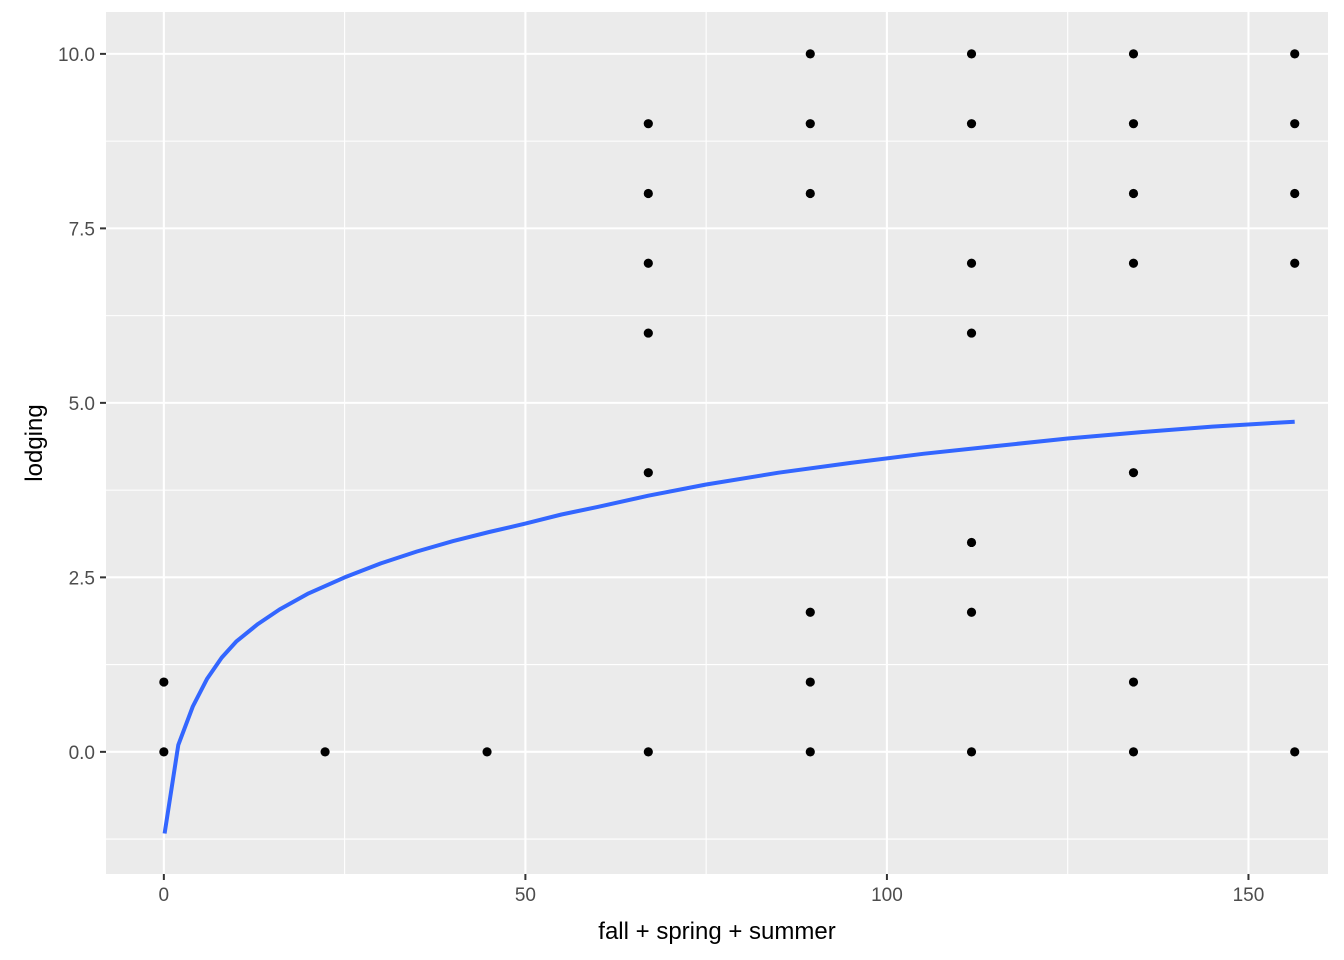  I want to click on x-tick-label: 0, so click(164, 895).